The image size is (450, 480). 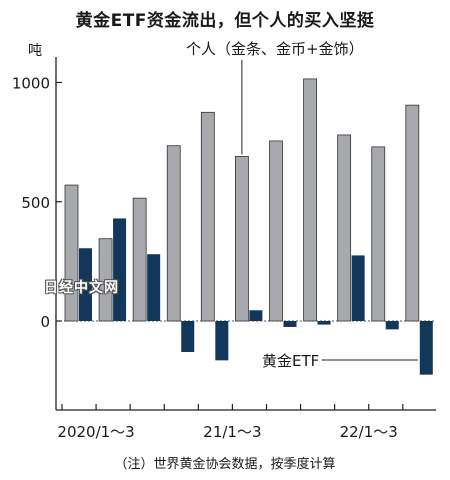 What do you see at coordinates (344, 228) in the screenshot?
I see `bar-individual-2022Q1` at bounding box center [344, 228].